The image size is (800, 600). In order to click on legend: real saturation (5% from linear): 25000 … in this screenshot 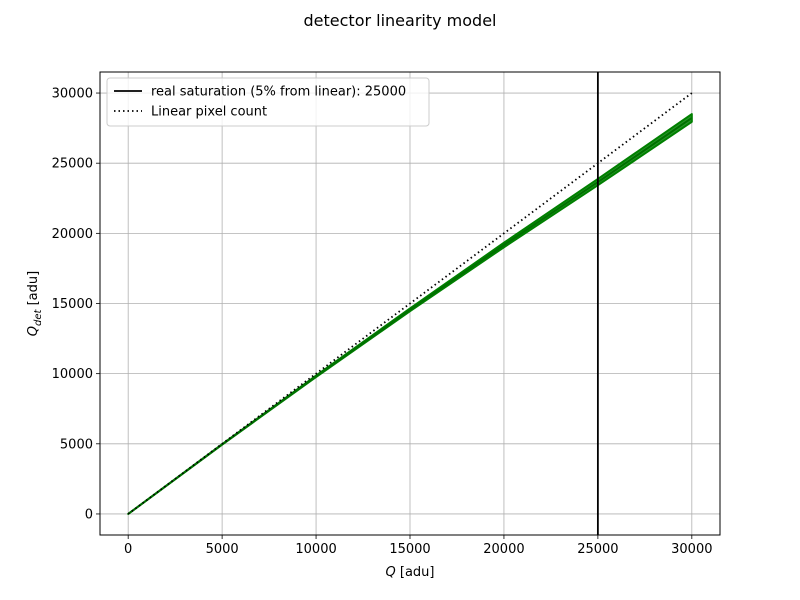, I will do `click(268, 102)`.